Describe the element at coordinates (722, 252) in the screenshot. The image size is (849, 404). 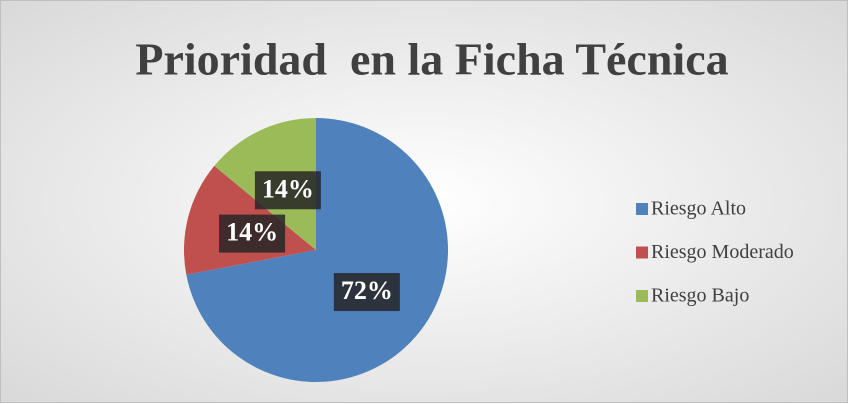
I see `legend-label: Riesgo Moderado` at that location.